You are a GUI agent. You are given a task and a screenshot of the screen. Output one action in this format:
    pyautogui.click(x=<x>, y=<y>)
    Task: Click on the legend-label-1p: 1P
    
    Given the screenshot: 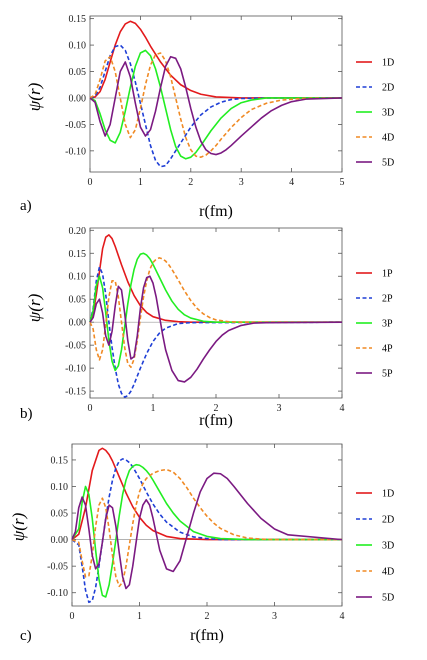 What is the action you would take?
    pyautogui.click(x=387, y=274)
    